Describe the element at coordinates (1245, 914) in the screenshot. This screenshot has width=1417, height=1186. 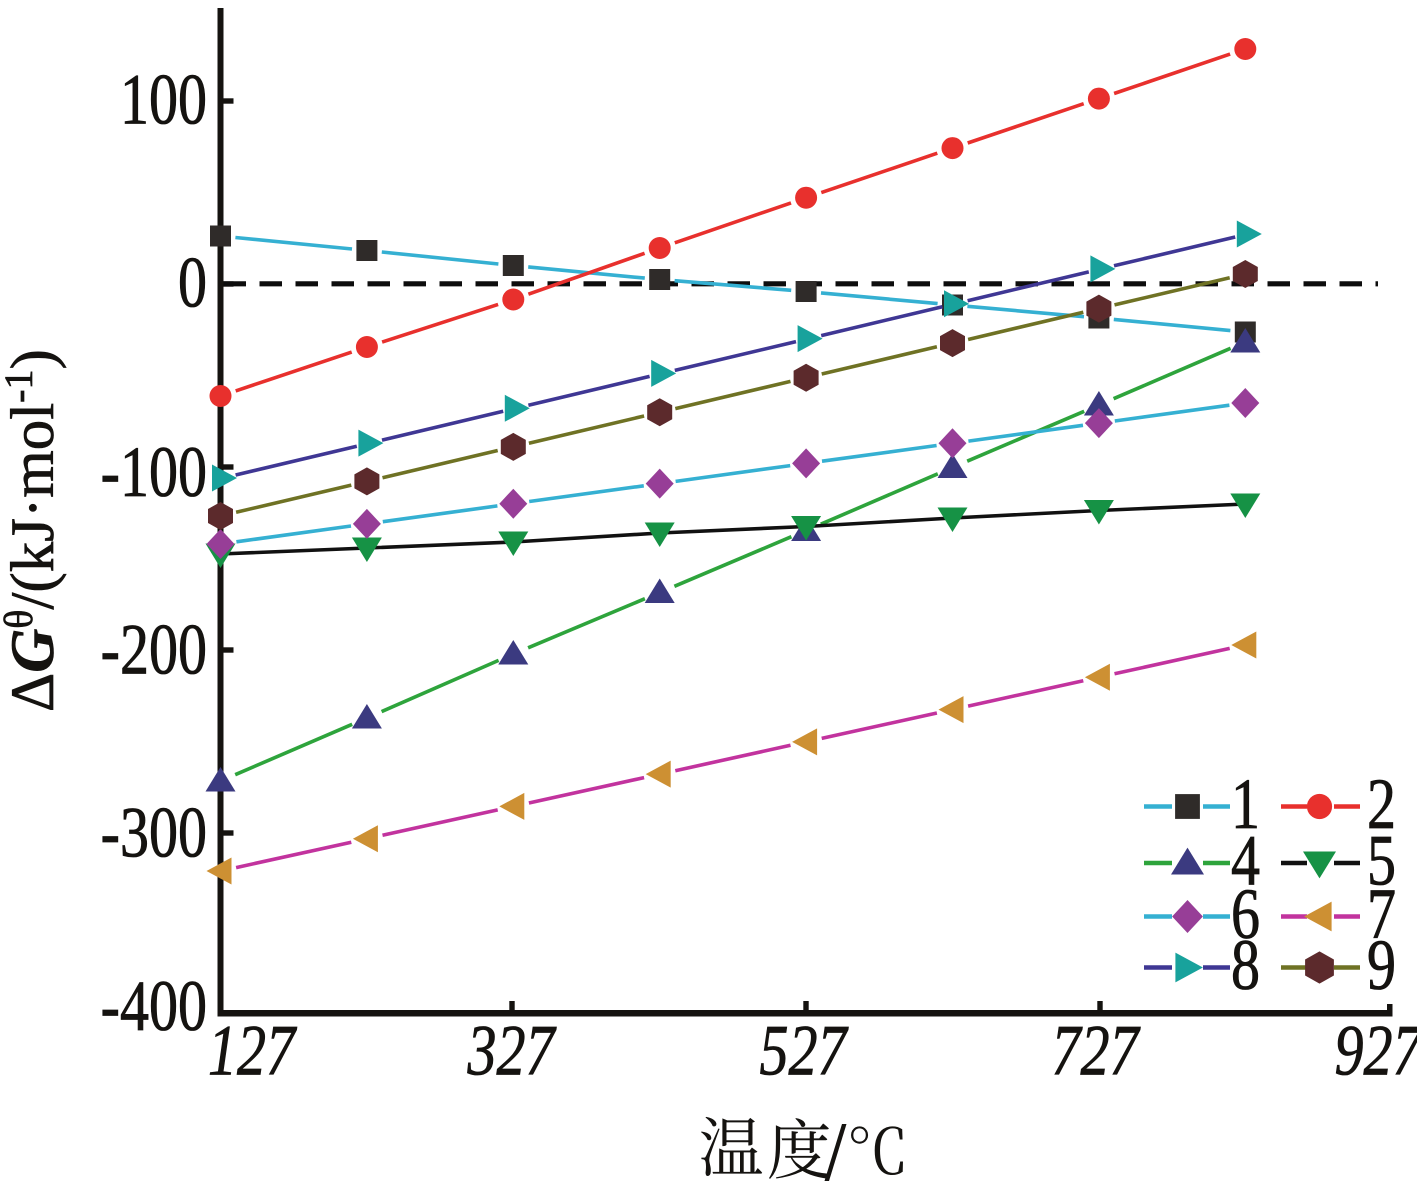
I see `svg-text: 6` at that location.